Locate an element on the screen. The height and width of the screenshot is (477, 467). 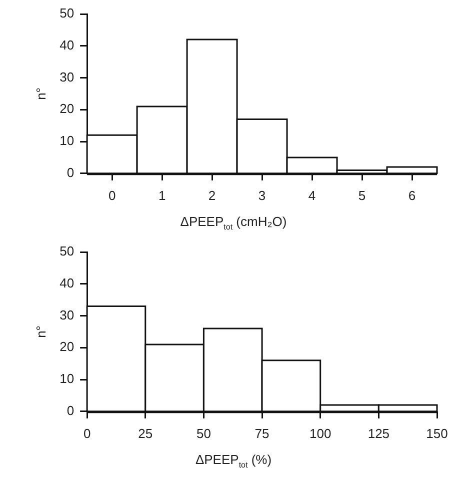
x-tick-label: 50 is located at coordinates (203, 433).